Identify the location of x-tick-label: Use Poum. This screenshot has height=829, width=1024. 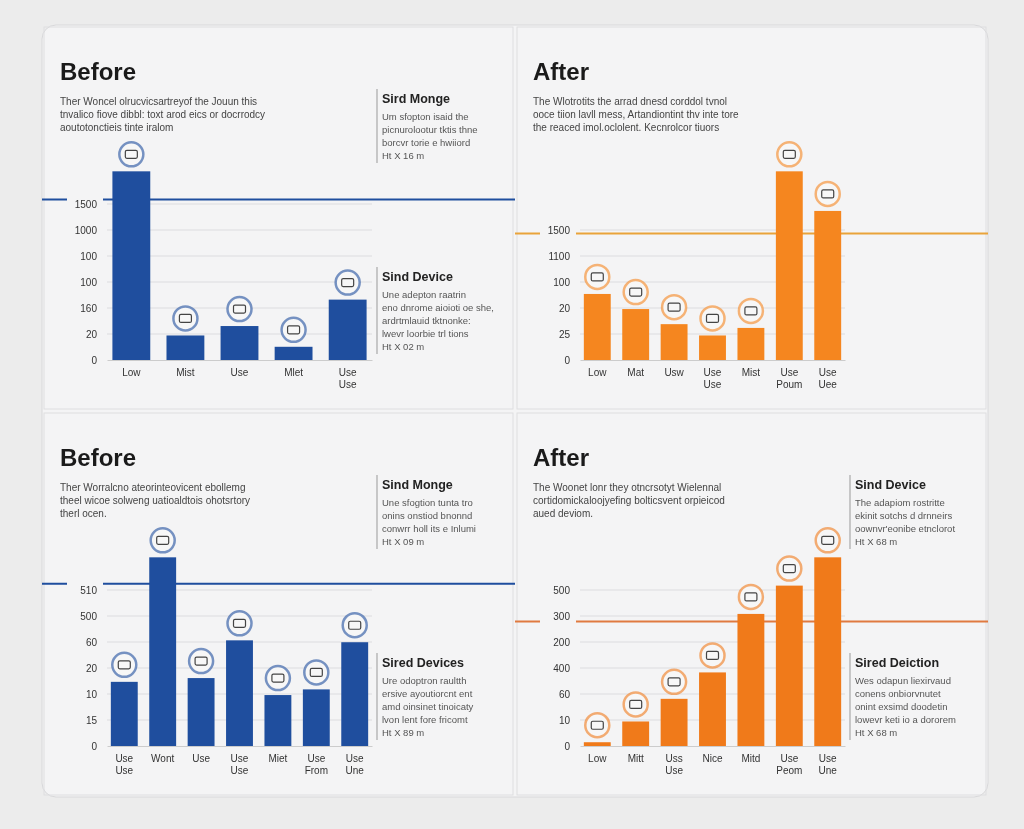
(789, 378).